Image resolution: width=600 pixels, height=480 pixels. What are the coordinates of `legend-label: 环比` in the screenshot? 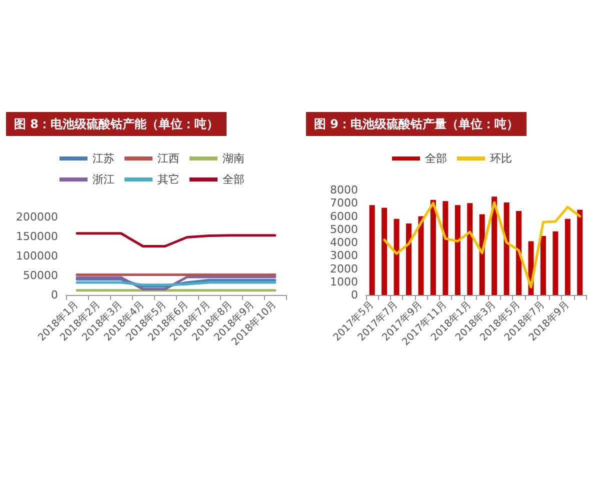 It's located at (501, 158).